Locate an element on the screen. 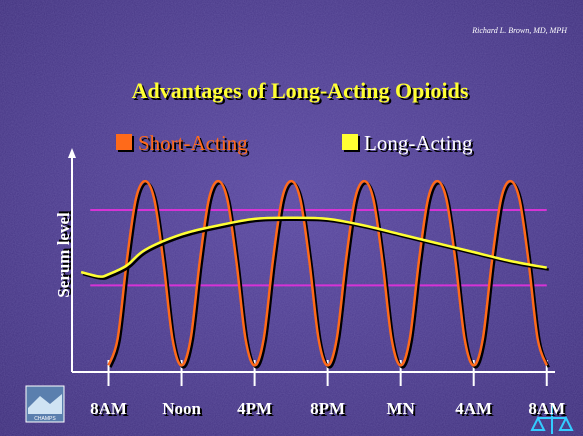  legend-label: Short-Acting is located at coordinates (193, 143).